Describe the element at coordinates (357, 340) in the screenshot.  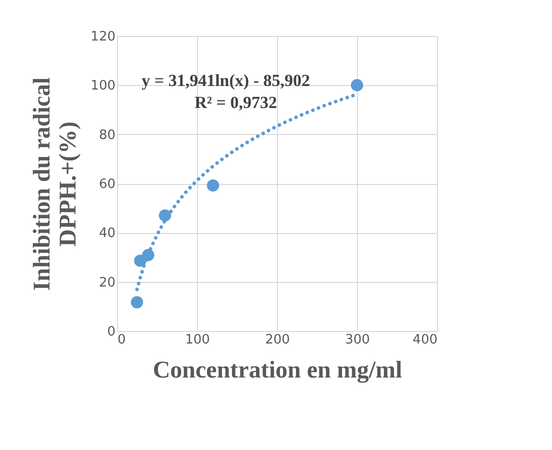
I see `x-tick-label: 300` at that location.